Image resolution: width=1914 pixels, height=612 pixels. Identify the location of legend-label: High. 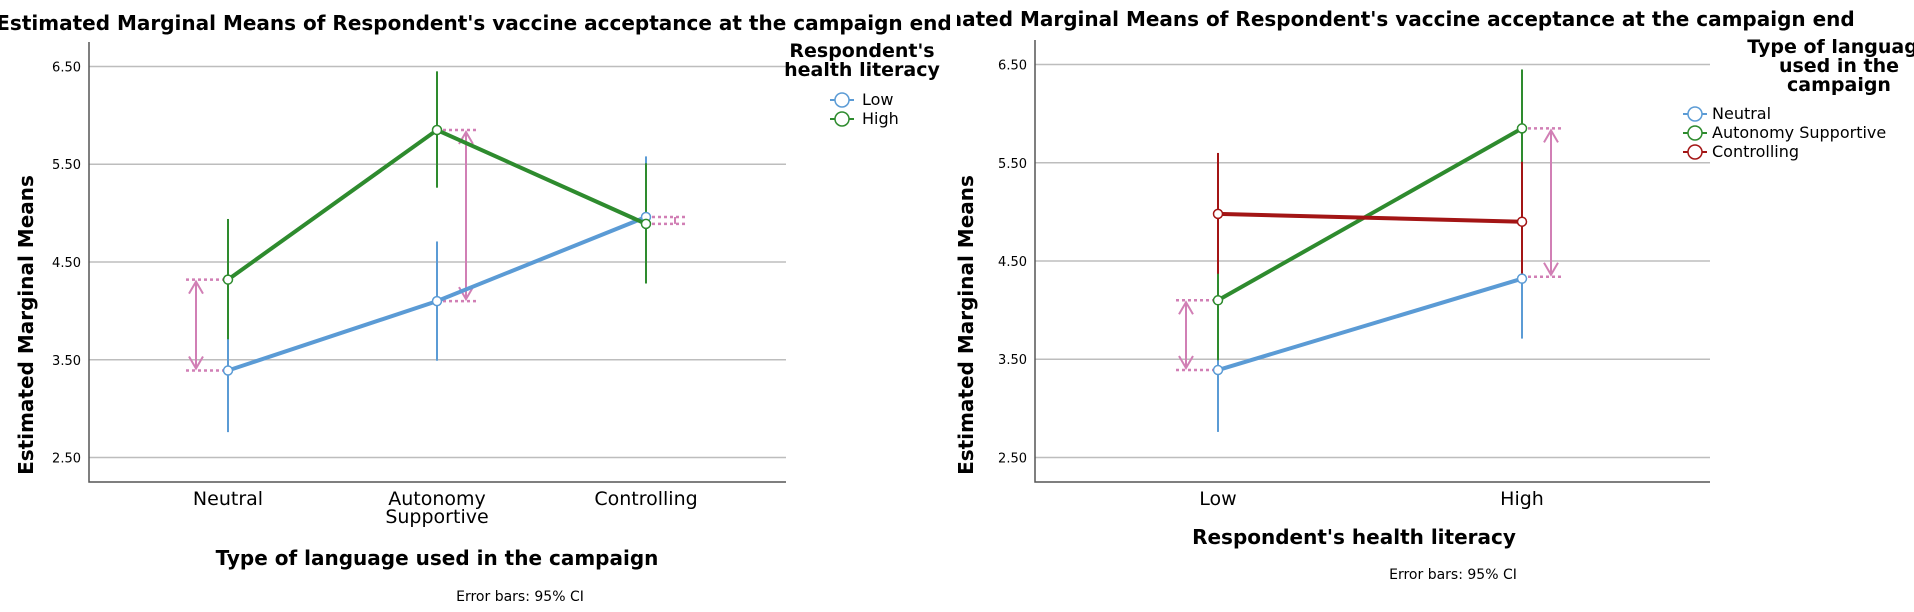
(880, 118).